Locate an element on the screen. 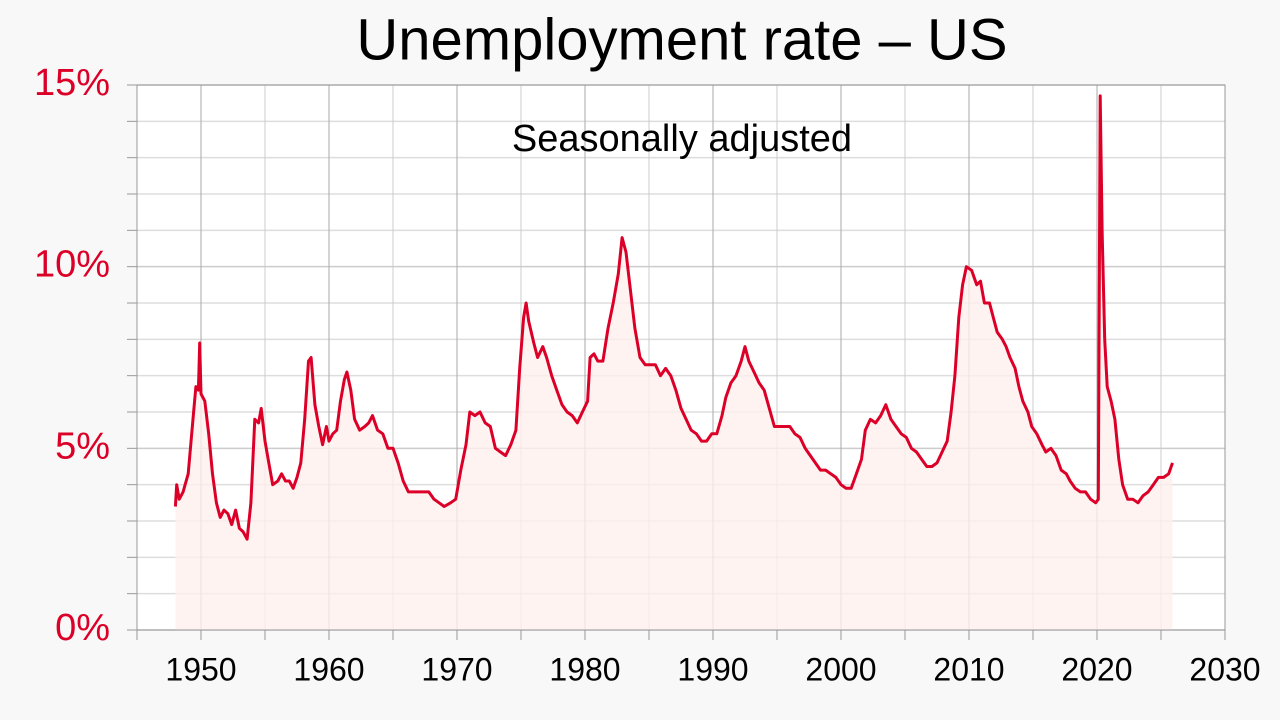 Image resolution: width=1280 pixels, height=720 pixels. x-tick-label: 2000 is located at coordinates (840, 669).